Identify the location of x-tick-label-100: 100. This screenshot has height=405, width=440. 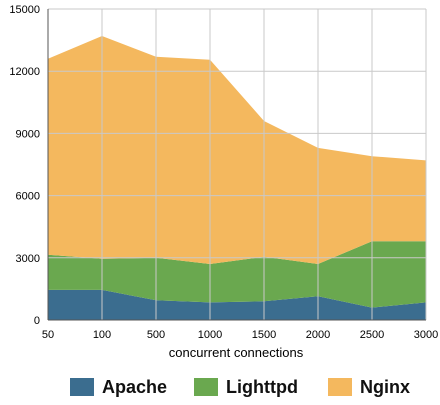
(102, 335).